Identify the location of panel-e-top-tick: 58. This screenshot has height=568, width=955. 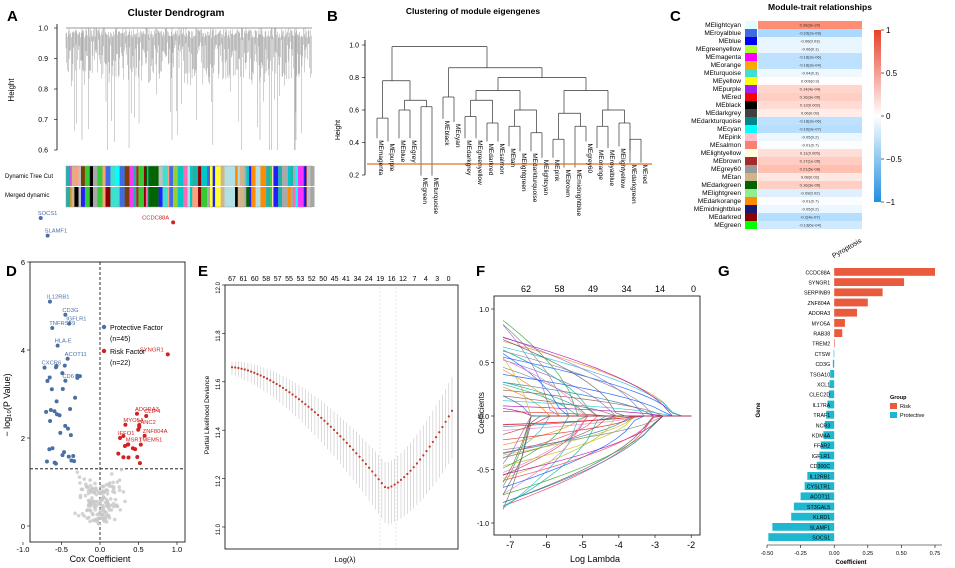
(266, 279).